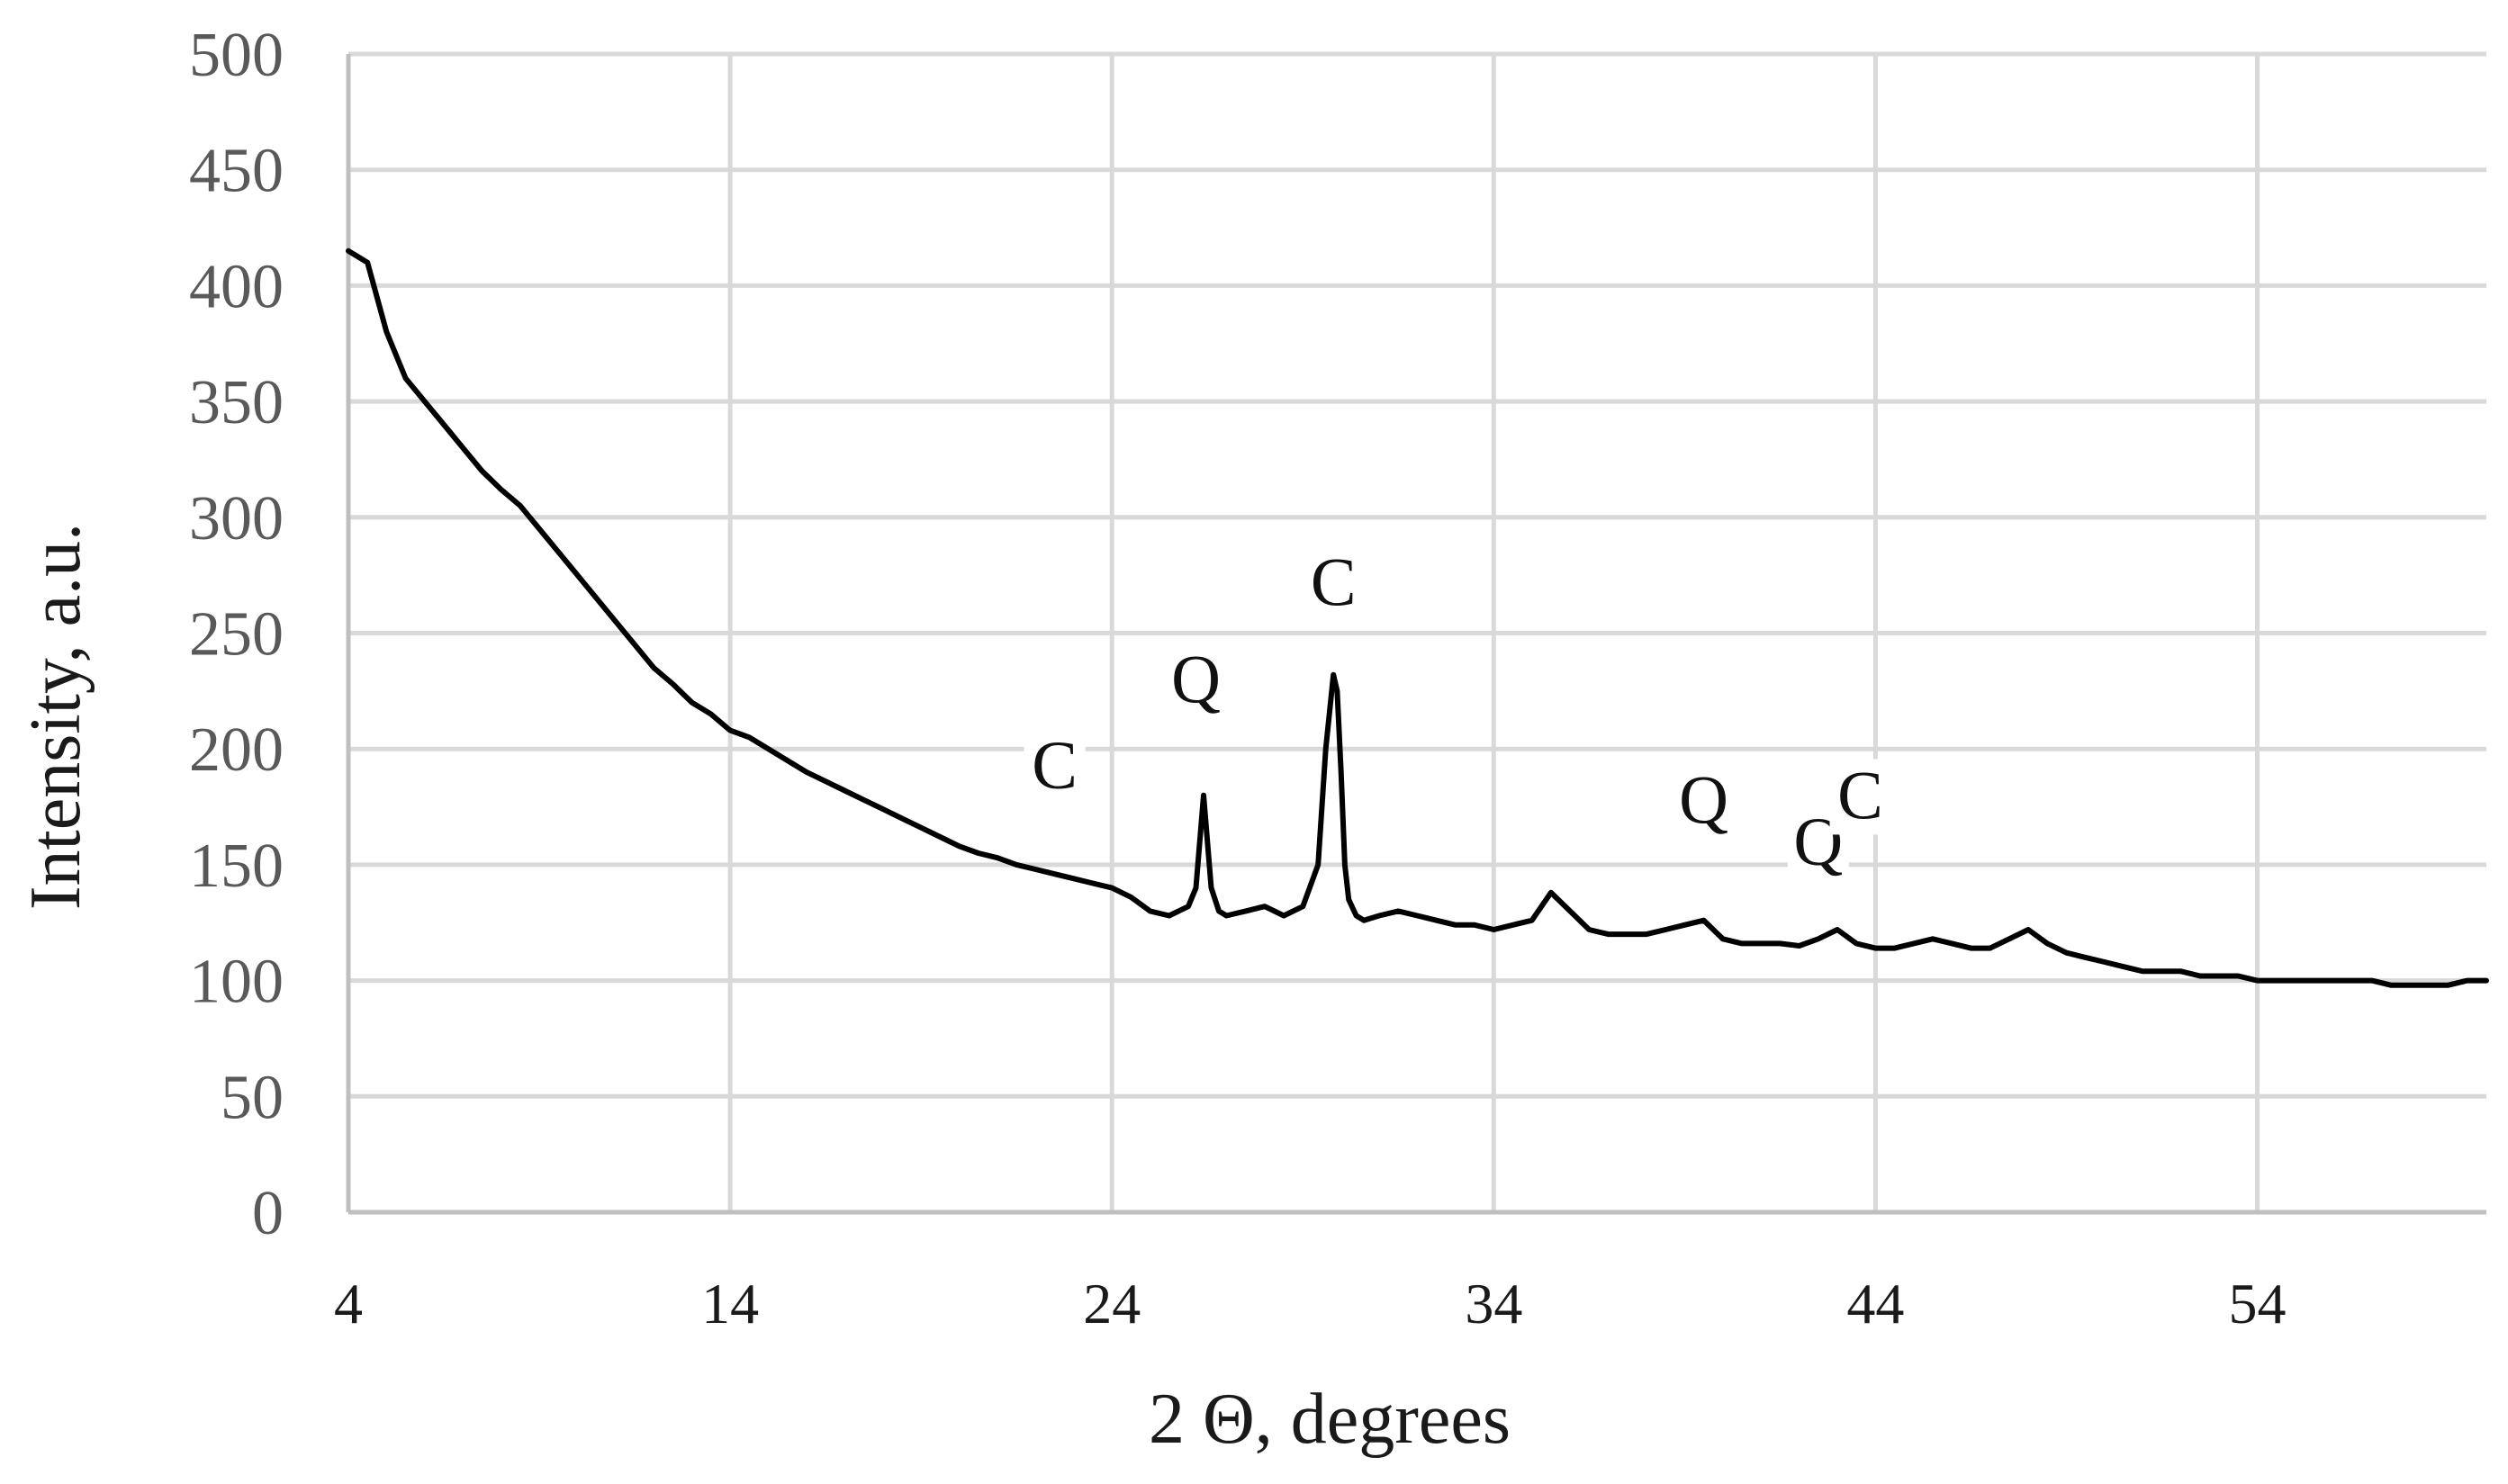 Image resolution: width=2508 pixels, height=1484 pixels. I want to click on x-tick-label: 24, so click(1112, 1304).